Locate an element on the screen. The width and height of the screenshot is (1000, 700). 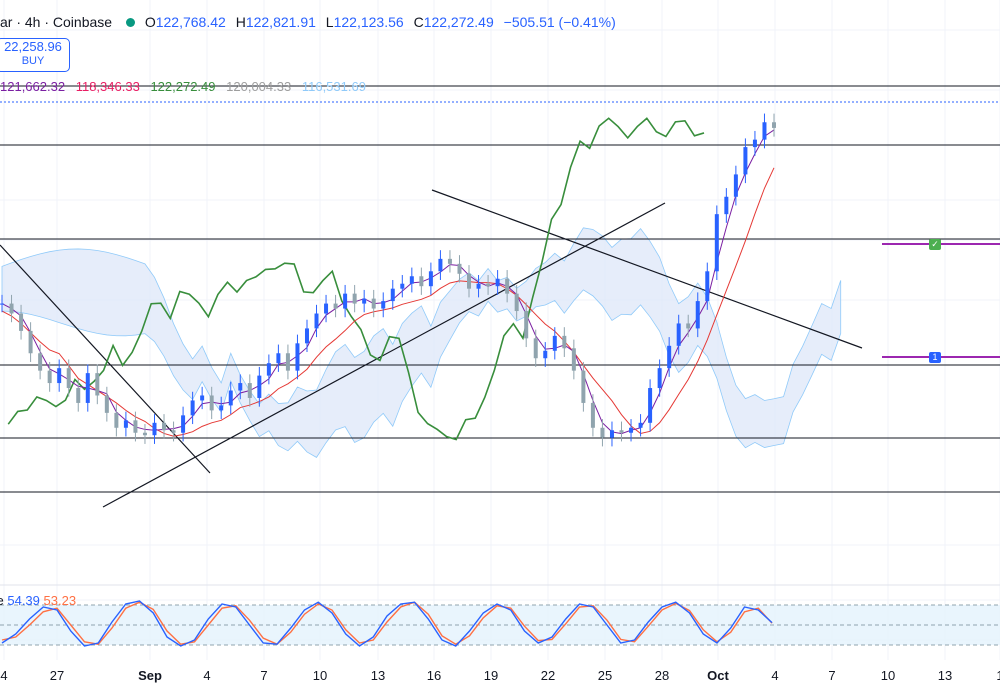
x-axis-label: 13 is located at coordinates (945, 675).